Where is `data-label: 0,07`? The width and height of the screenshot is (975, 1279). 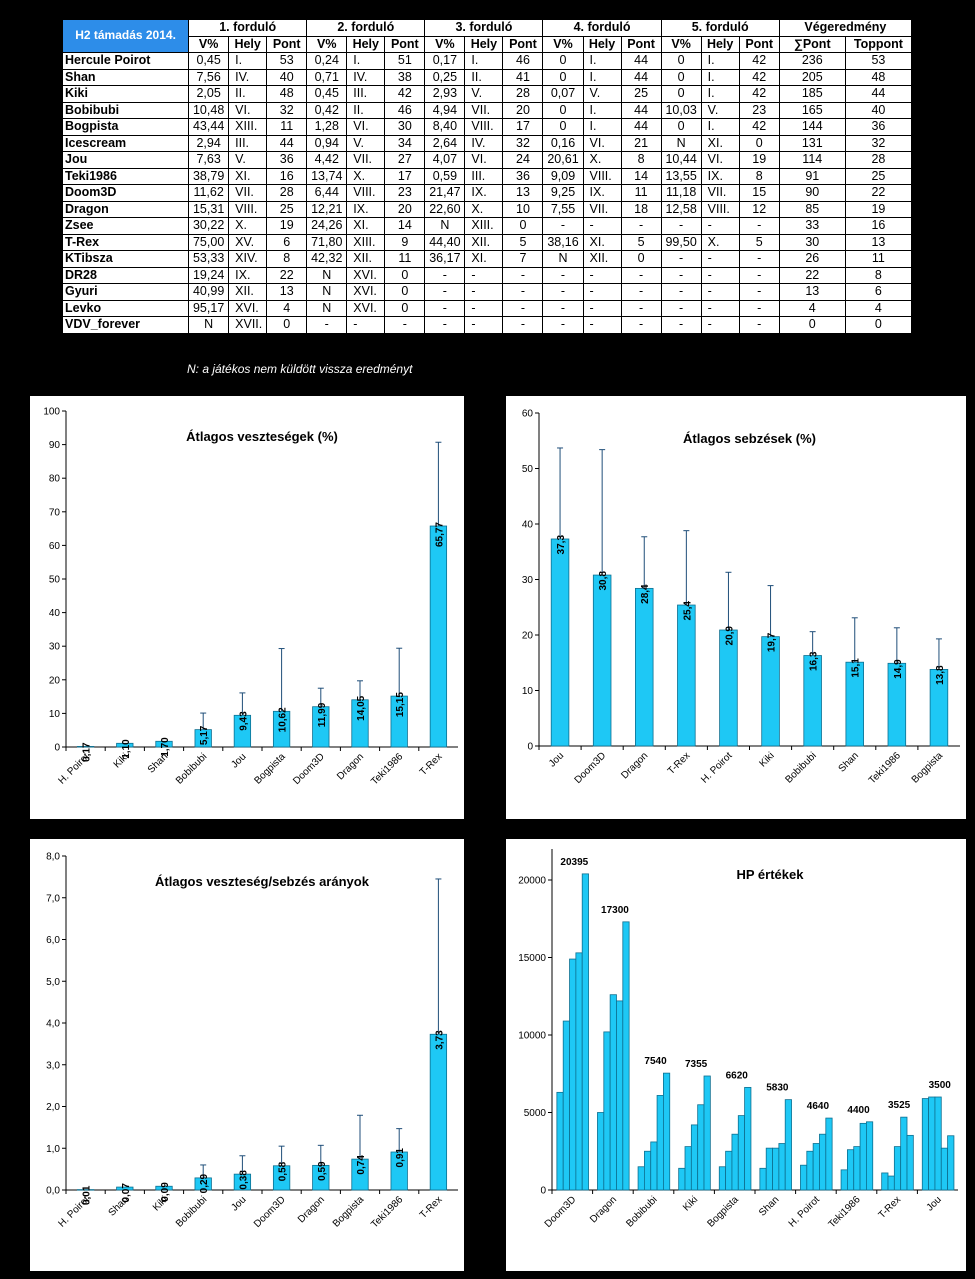
data-label: 0,07 is located at coordinates (126, 1193).